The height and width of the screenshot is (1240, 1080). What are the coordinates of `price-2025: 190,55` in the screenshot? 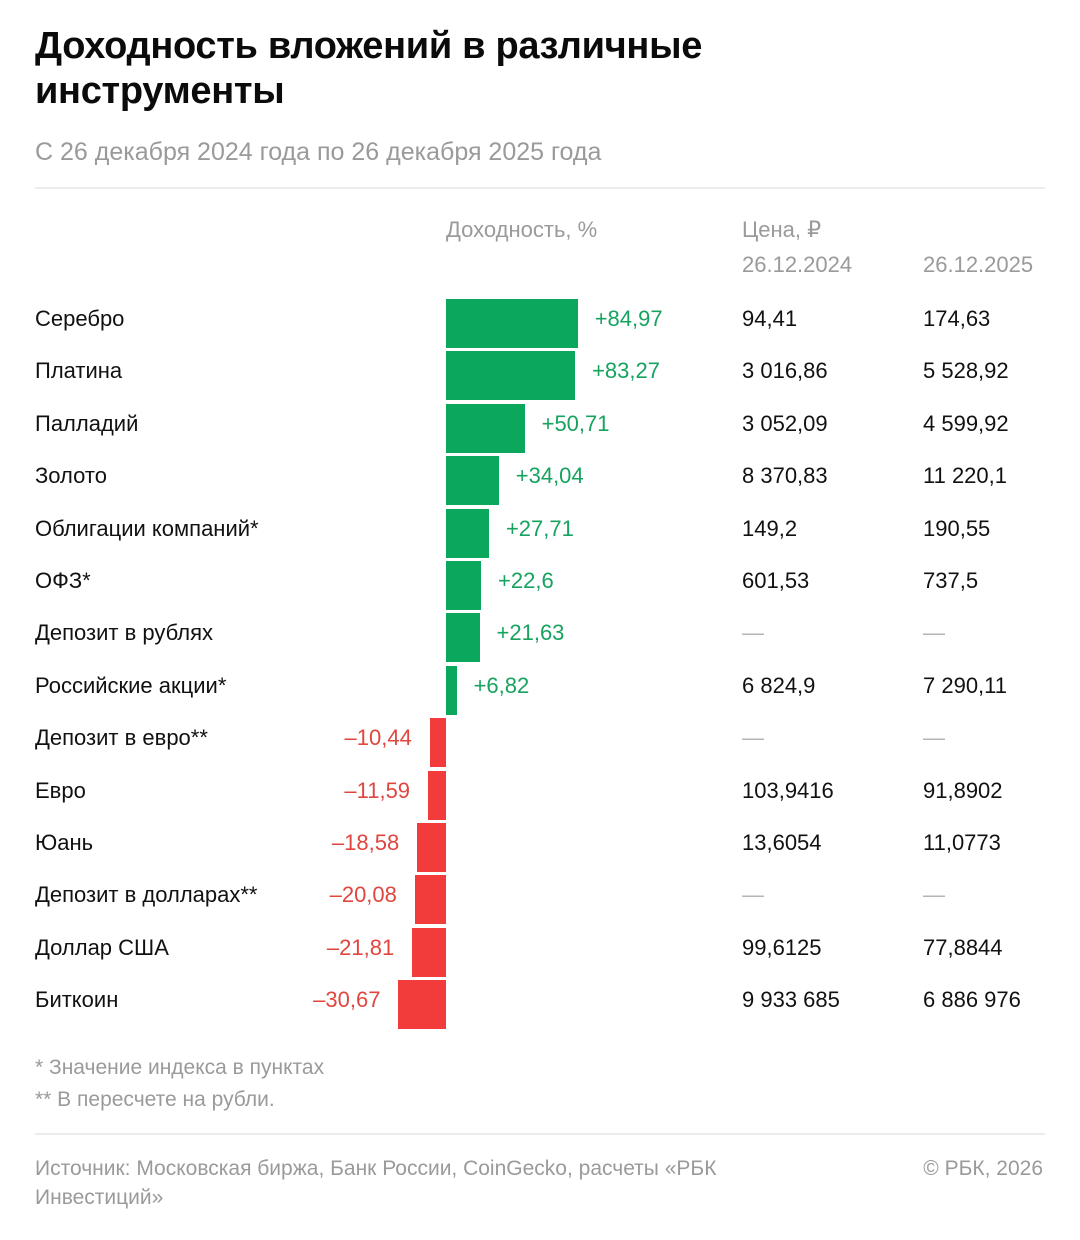 It's located at (957, 528).